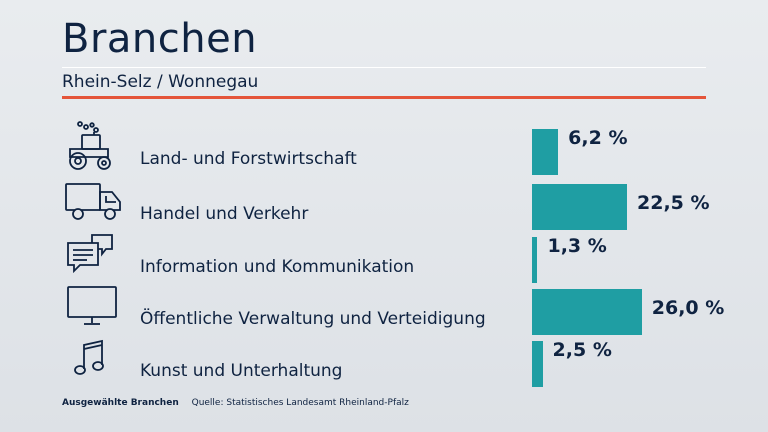 Image resolution: width=768 pixels, height=432 pixels. What do you see at coordinates (160, 39) in the screenshot?
I see `page-title: Branchen` at bounding box center [160, 39].